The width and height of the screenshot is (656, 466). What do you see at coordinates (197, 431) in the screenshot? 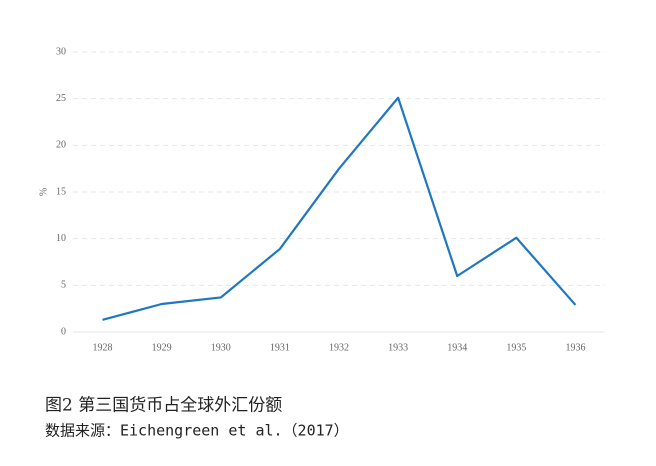
I see `chart-source: 数据来源：Eichengreen et al.（2017）` at bounding box center [197, 431].